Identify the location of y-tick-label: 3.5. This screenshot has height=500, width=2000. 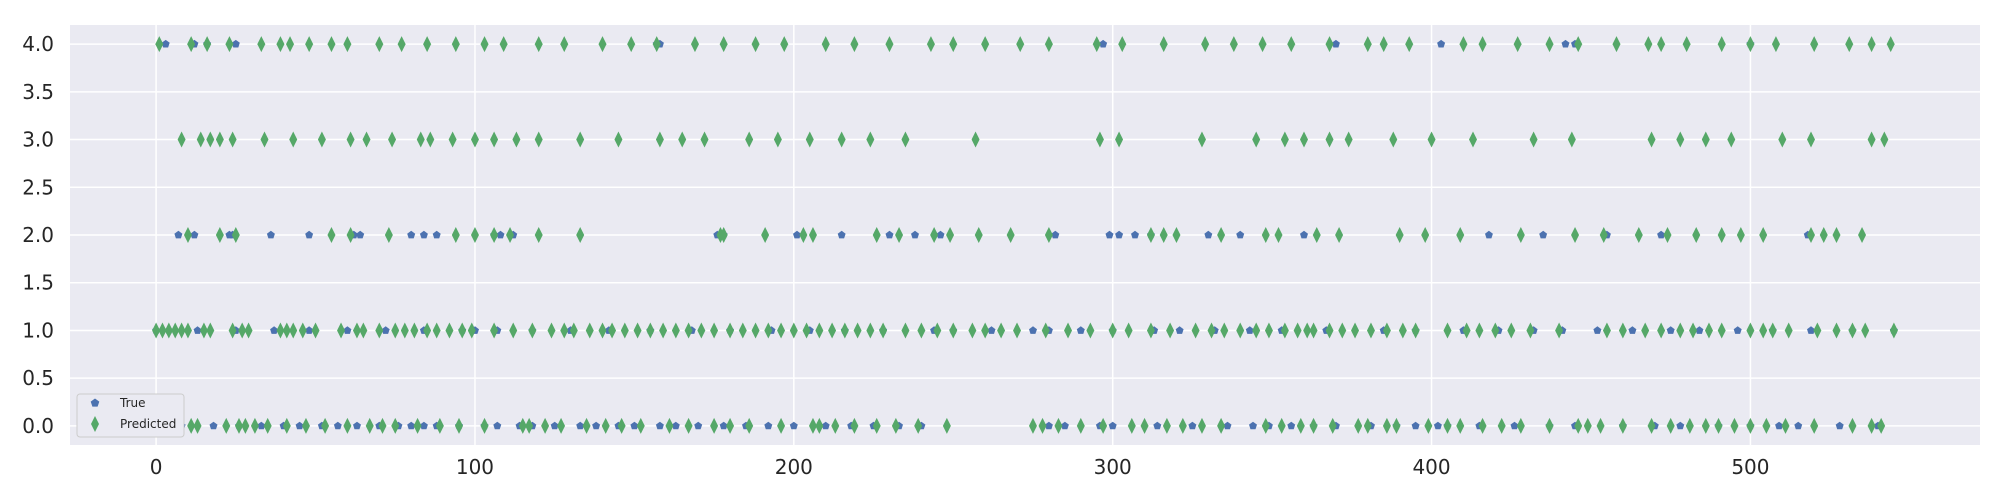
(38, 92).